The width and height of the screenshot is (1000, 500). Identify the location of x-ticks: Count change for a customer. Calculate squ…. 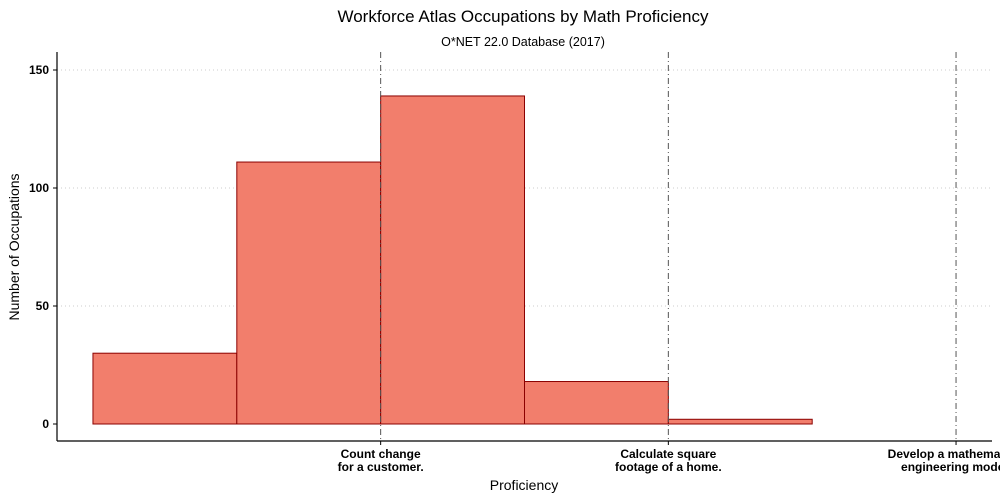
(669, 457).